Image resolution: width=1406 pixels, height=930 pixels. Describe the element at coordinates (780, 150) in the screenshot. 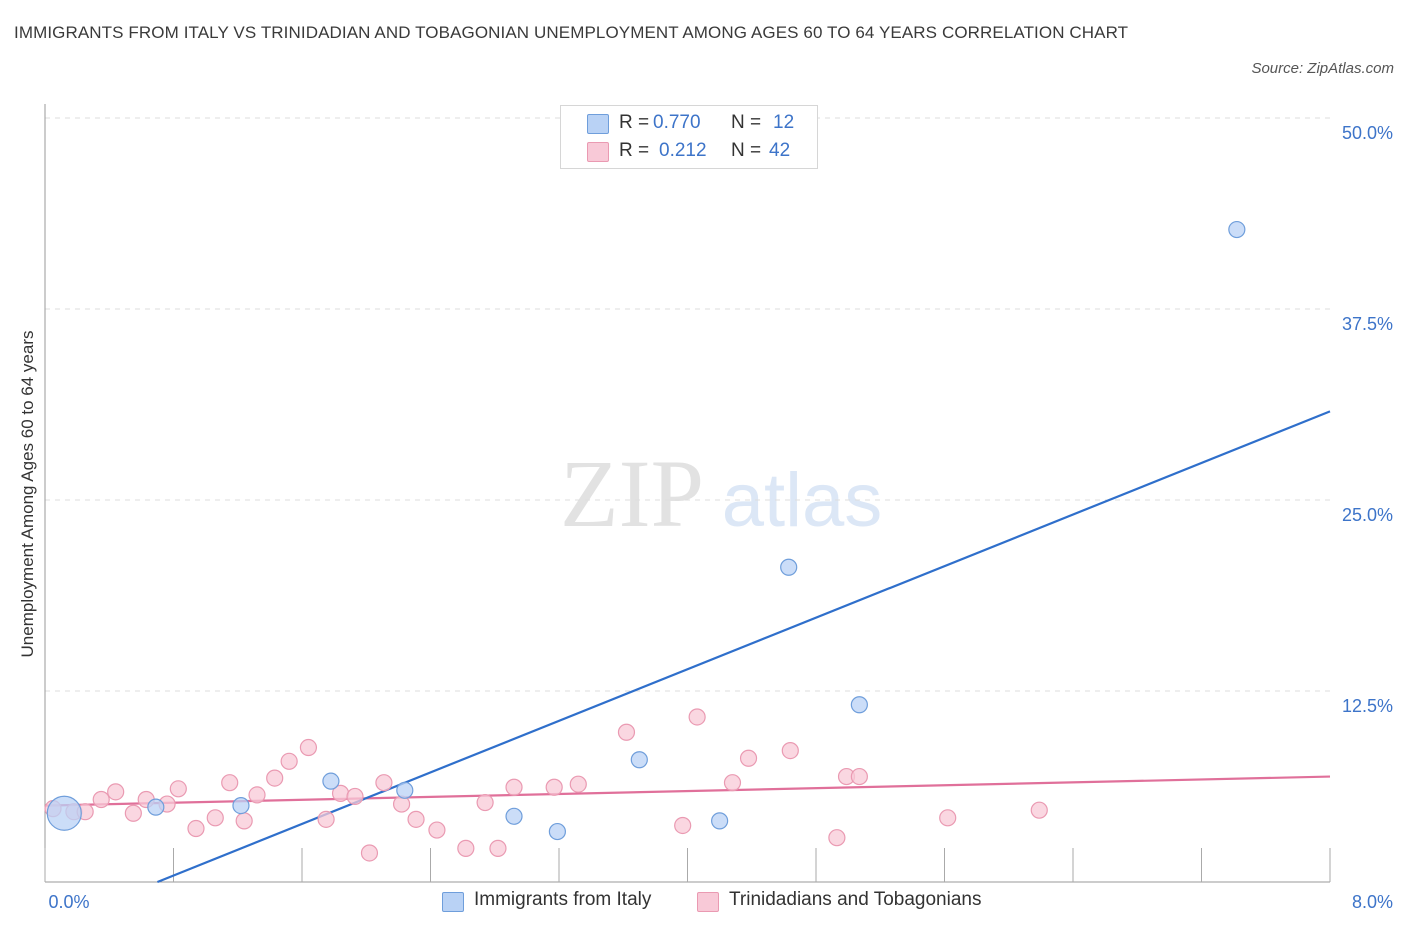

I see `legend-n-value: 42` at that location.